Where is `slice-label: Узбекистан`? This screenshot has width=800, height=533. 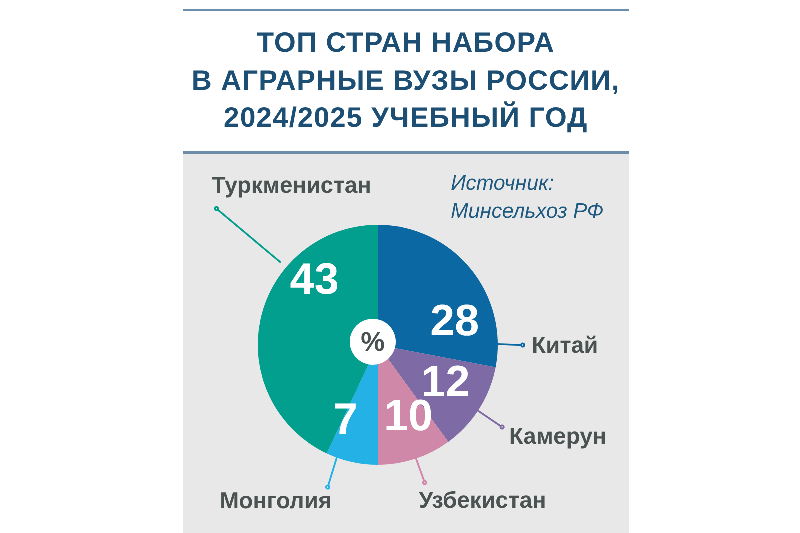 slice-label: Узбекистан is located at coordinates (482, 499).